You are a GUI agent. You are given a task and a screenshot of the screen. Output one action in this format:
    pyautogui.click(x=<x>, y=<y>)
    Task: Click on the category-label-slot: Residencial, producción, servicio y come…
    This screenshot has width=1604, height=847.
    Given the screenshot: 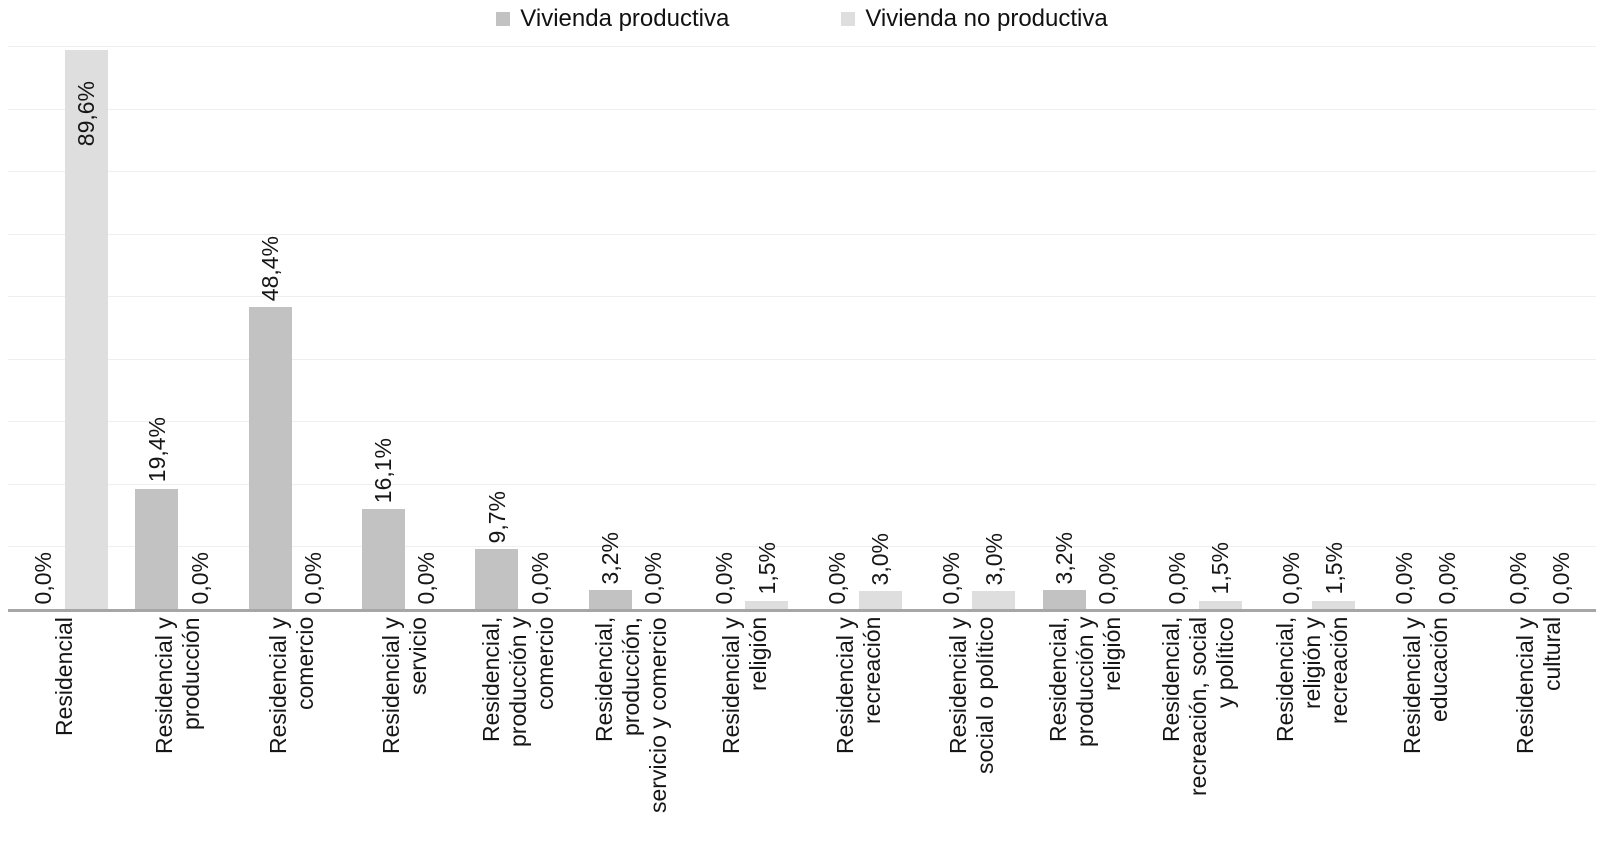 What is the action you would take?
    pyautogui.click(x=631, y=731)
    